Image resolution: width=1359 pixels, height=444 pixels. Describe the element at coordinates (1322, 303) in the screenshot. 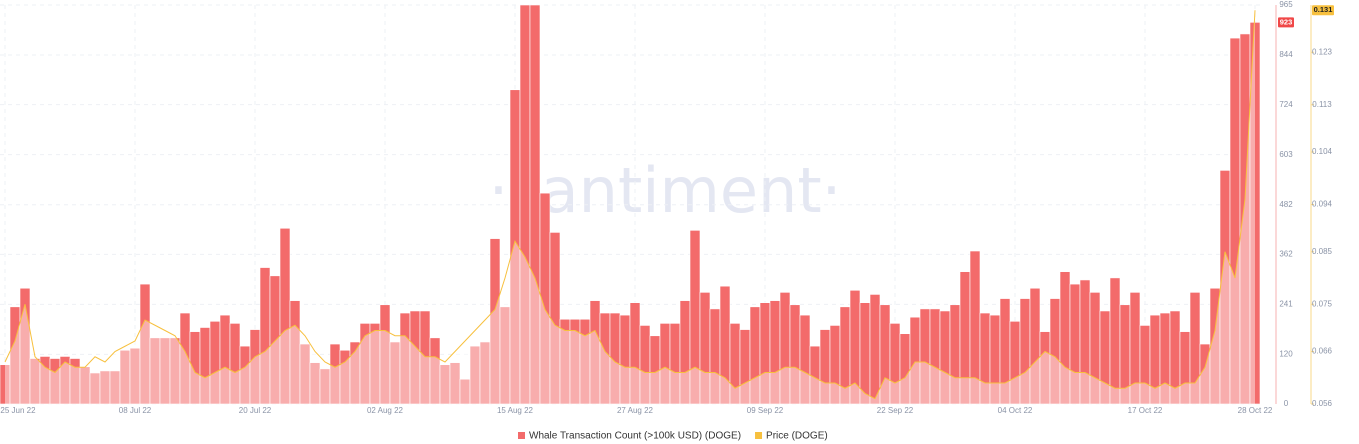

I see `y2-tick-label: 0.075` at that location.